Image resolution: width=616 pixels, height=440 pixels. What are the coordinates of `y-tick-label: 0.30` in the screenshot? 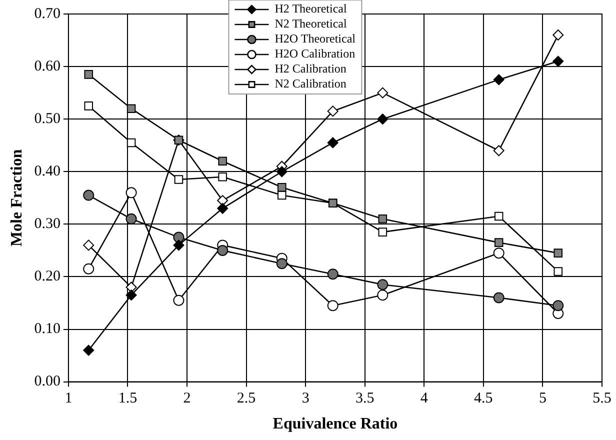 It's located at (47, 224).